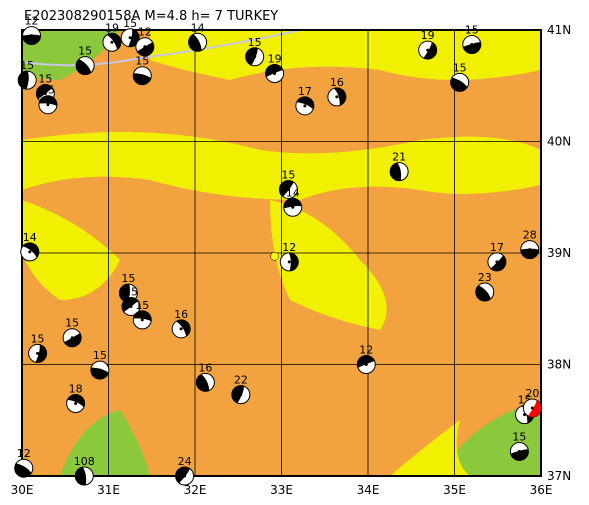 The height and width of the screenshot is (505, 589). What do you see at coordinates (559, 30) in the screenshot?
I see `y-tick-label: 41N` at bounding box center [559, 30].